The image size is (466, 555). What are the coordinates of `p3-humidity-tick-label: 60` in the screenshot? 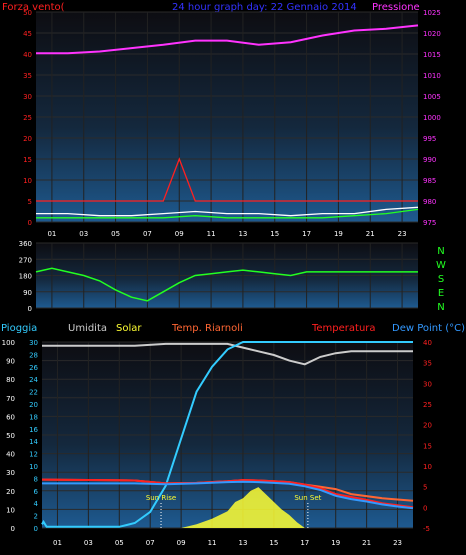 It's located at (10, 417).